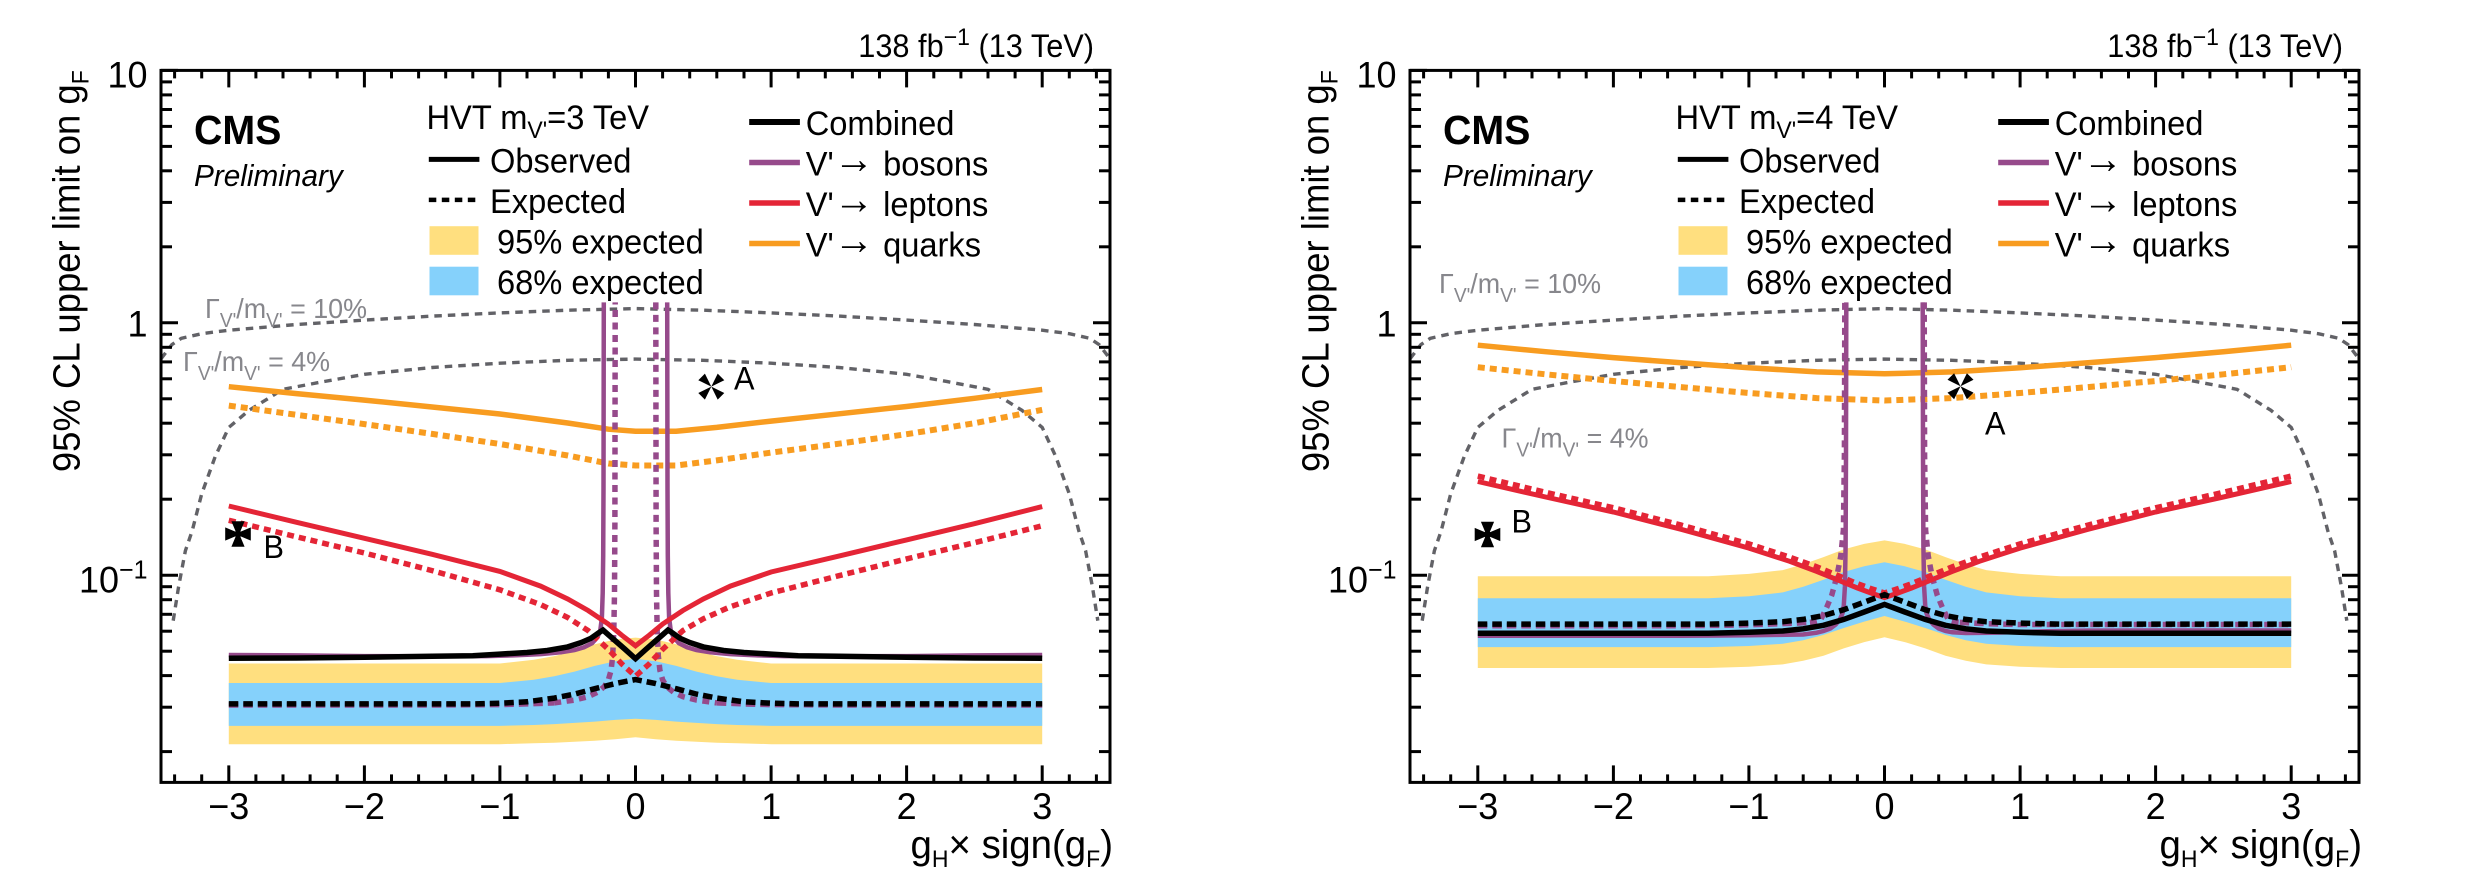  What do you see at coordinates (538, 122) in the screenshot?
I see `svg-text: HVT mV'​=3 TeV` at bounding box center [538, 122].